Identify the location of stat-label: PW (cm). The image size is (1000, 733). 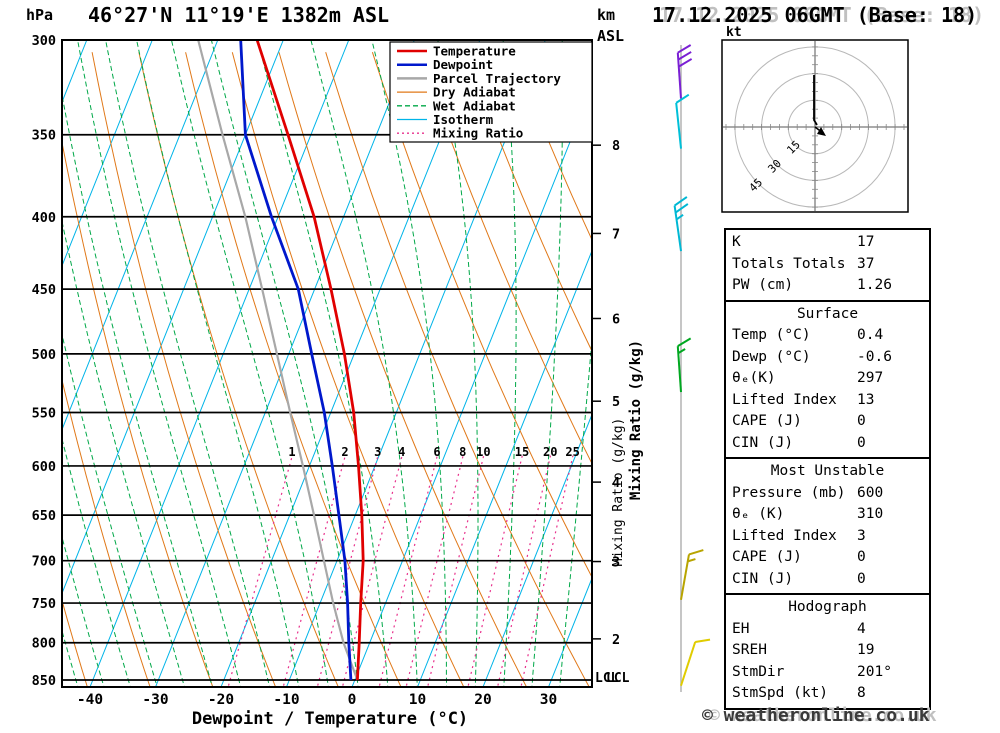
(763, 285).